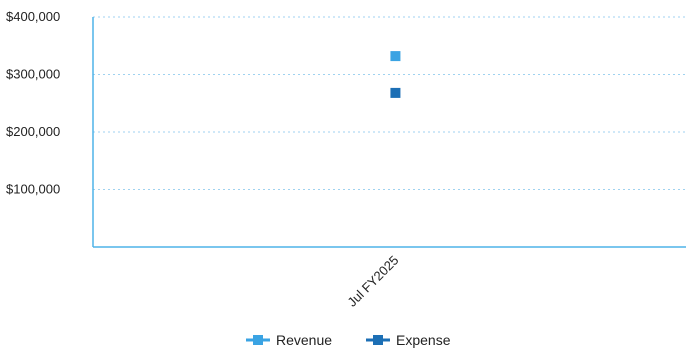 This screenshot has width=688, height=352. I want to click on y-tick-label-0: $400,000, so click(33, 16).